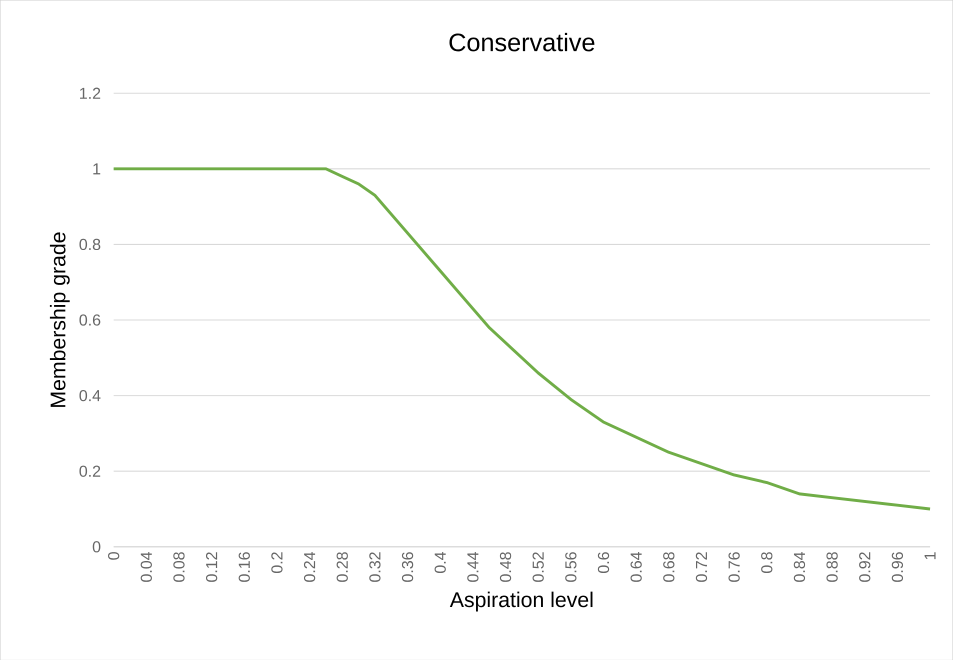  Describe the element at coordinates (864, 567) in the screenshot. I see `x-tick-label: 0.92` at that location.